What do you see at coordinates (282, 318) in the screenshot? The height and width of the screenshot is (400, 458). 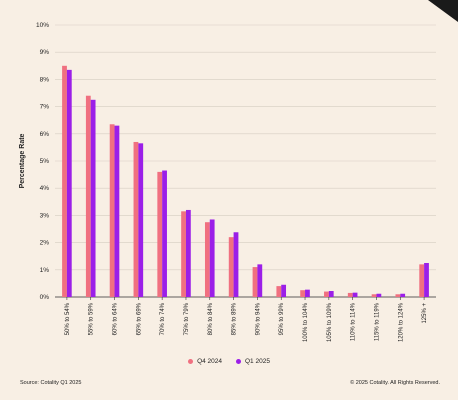 I see `x-tick-label: 95% to 99%` at bounding box center [282, 318].